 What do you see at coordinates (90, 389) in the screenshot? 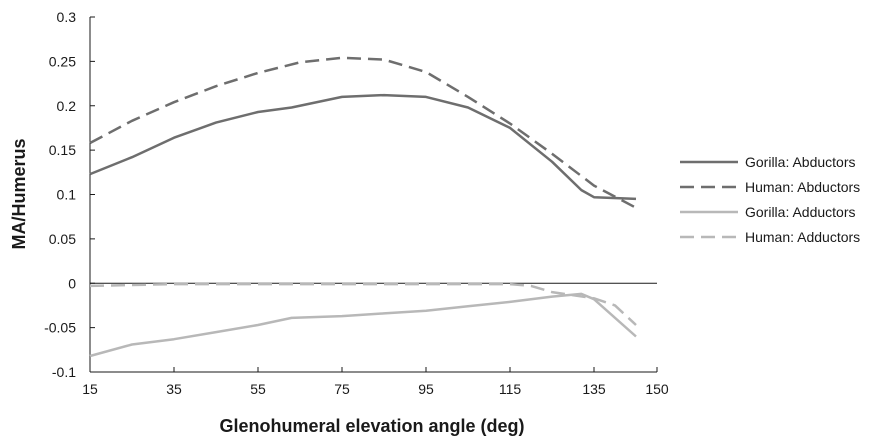
I see `x-tick-label: 15` at bounding box center [90, 389].